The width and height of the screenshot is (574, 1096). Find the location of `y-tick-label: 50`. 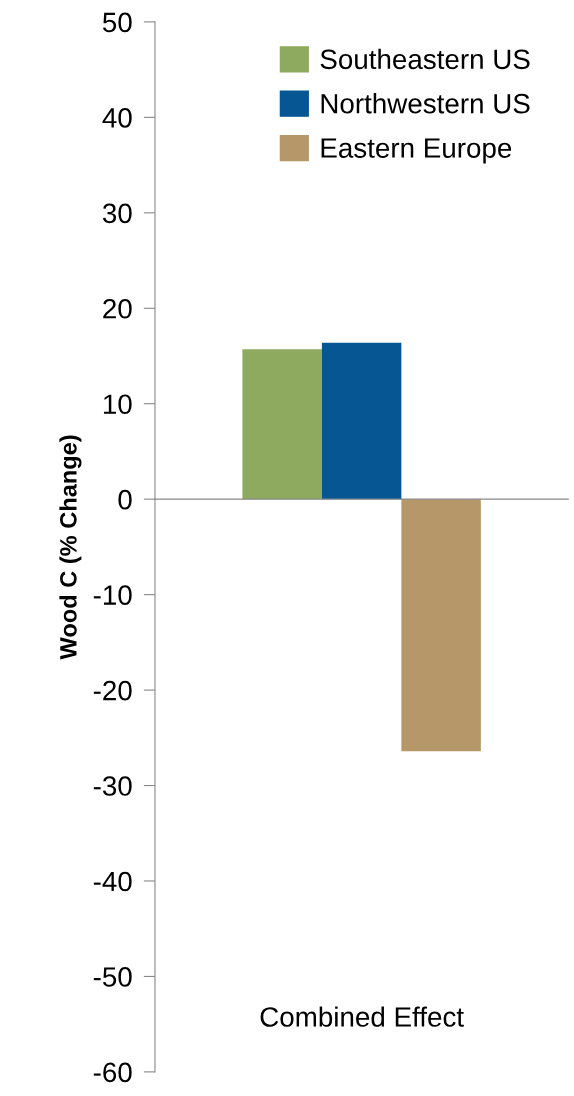

y-tick-label: 50 is located at coordinates (117, 22).